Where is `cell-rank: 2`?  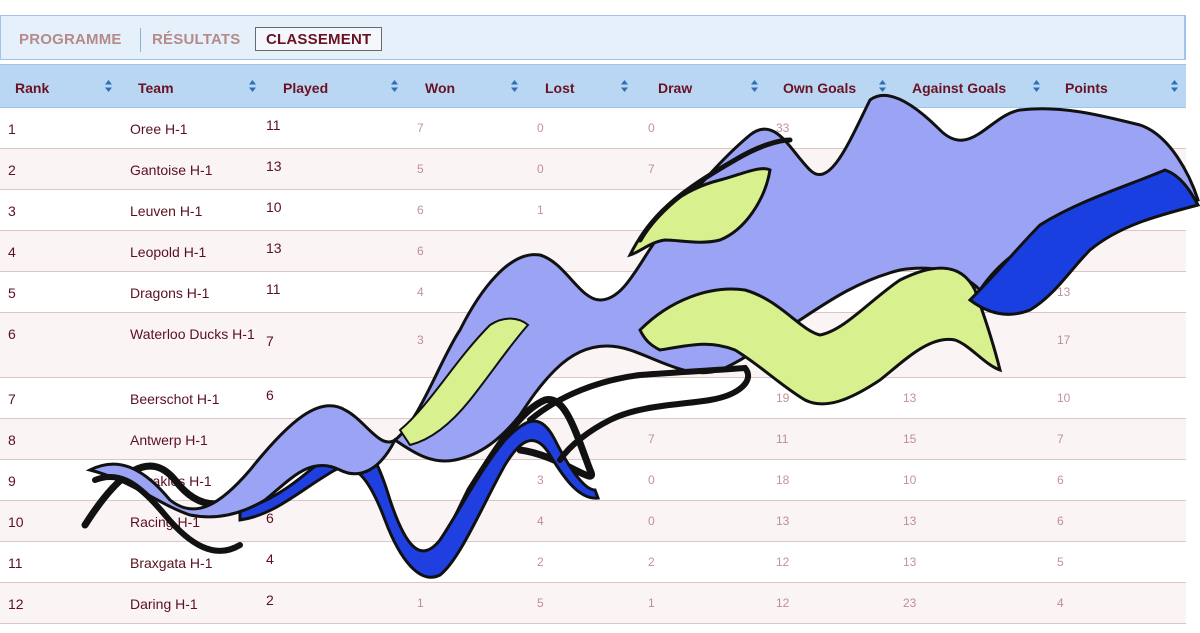 cell-rank: 2 is located at coordinates (12, 170).